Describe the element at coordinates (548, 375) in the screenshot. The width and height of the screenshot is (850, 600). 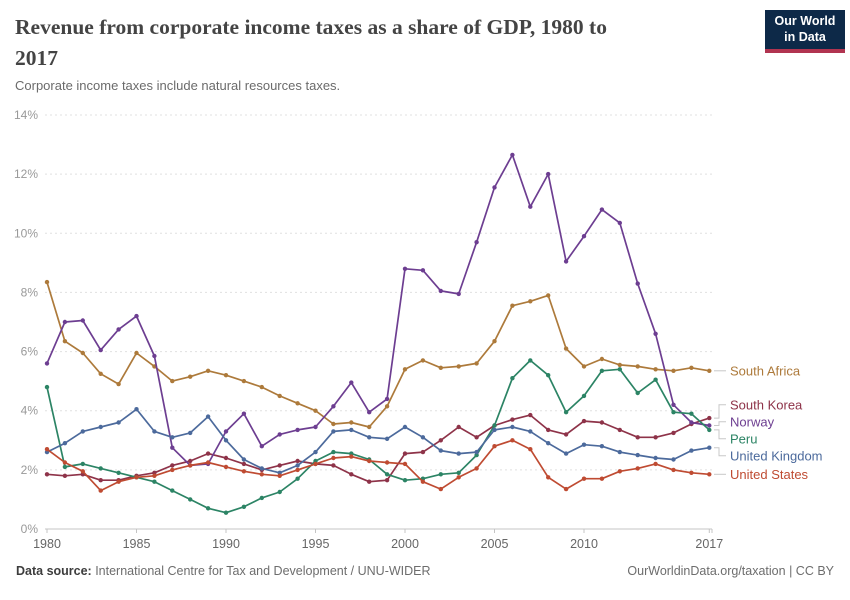
I see `point-peru-2008` at that location.